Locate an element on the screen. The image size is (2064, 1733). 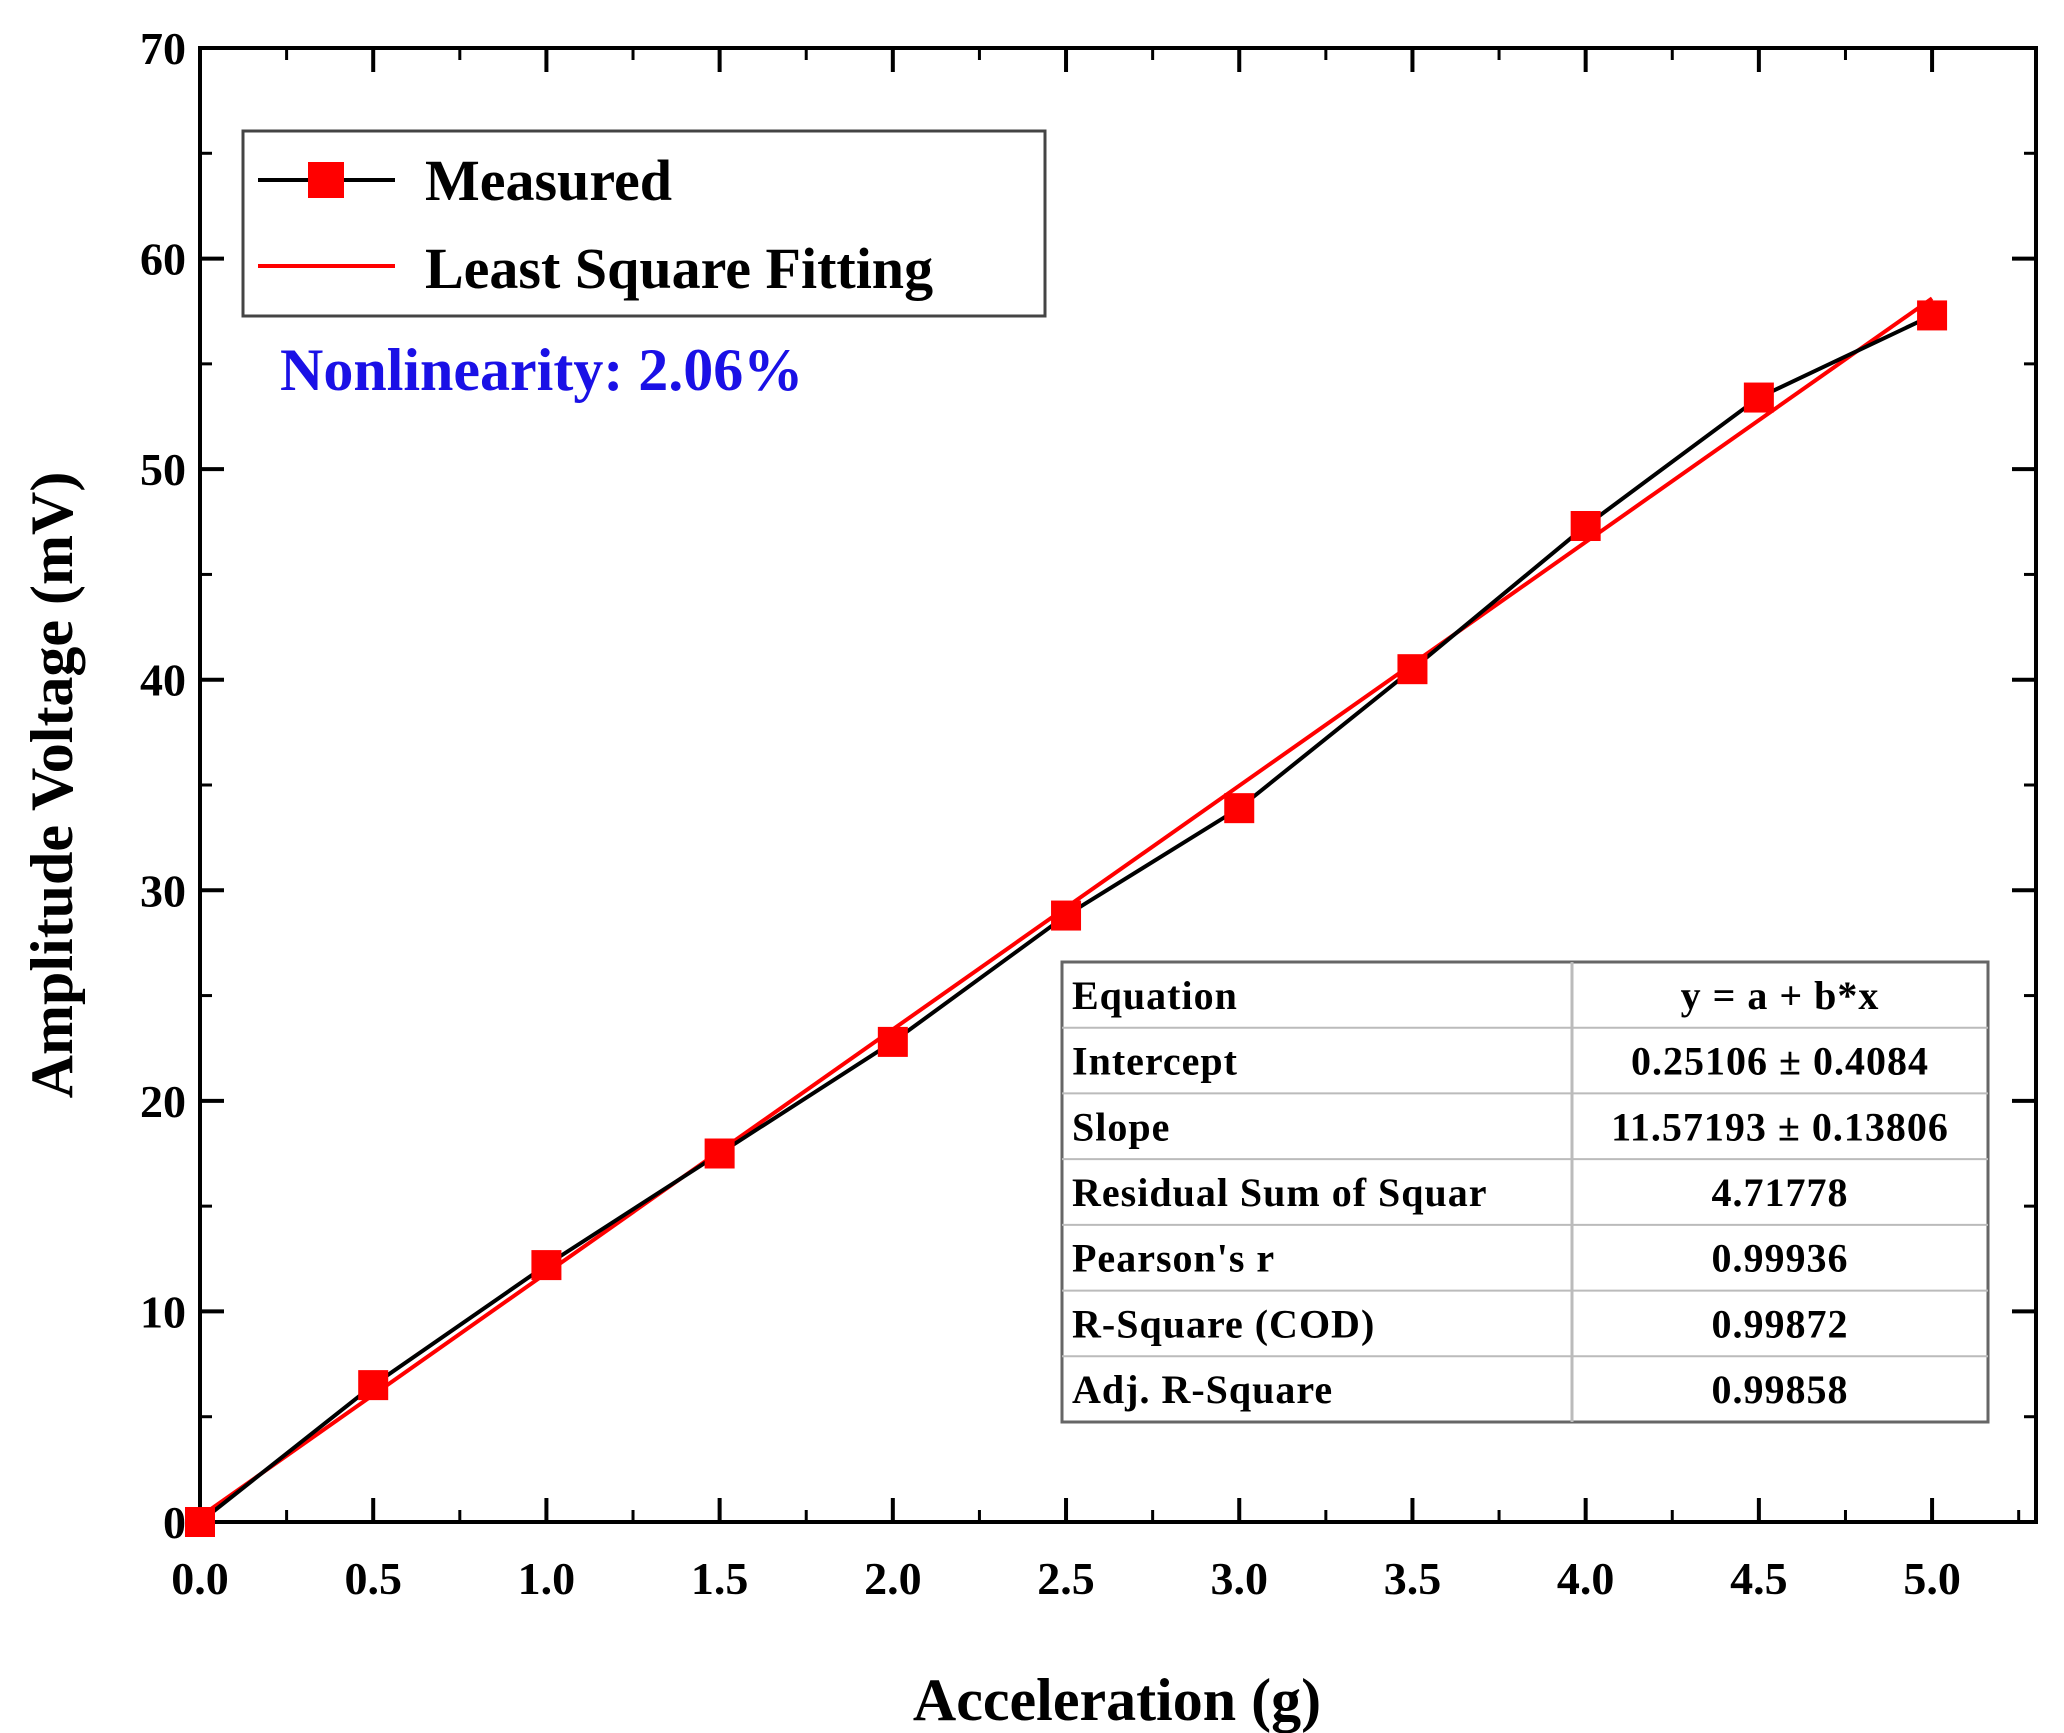
stats-value: 0.99872 is located at coordinates (1780, 1323).